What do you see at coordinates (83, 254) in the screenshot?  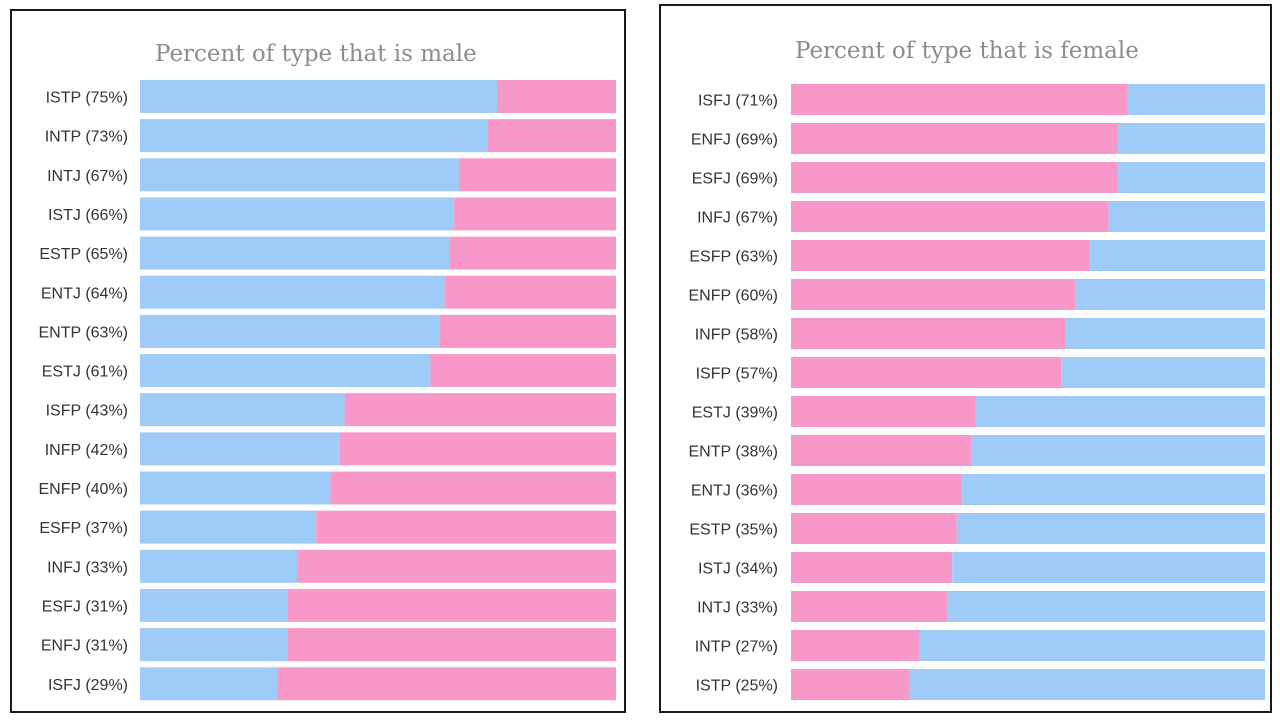 I see `category-label: ESTP (65%)` at bounding box center [83, 254].